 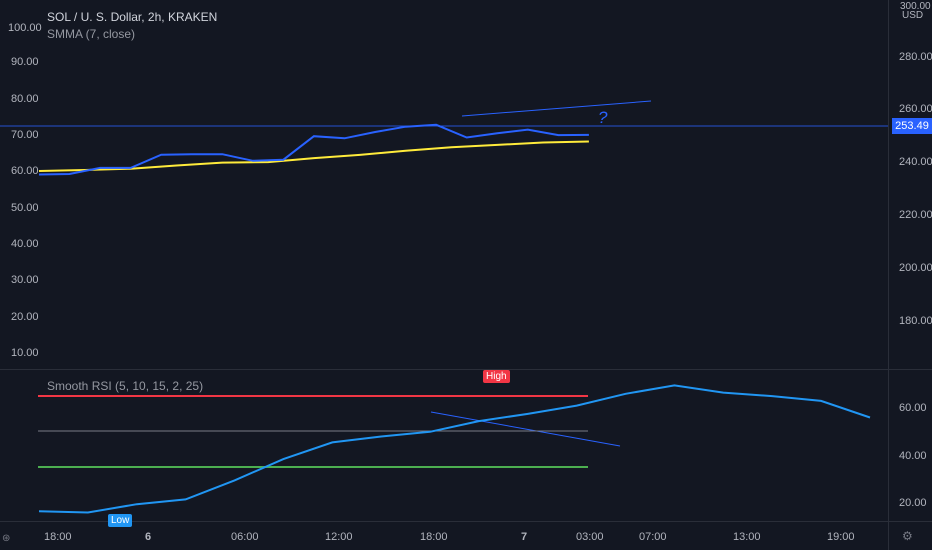 What do you see at coordinates (25, 280) in the screenshot?
I see `left-axis-label: 30.00` at bounding box center [25, 280].